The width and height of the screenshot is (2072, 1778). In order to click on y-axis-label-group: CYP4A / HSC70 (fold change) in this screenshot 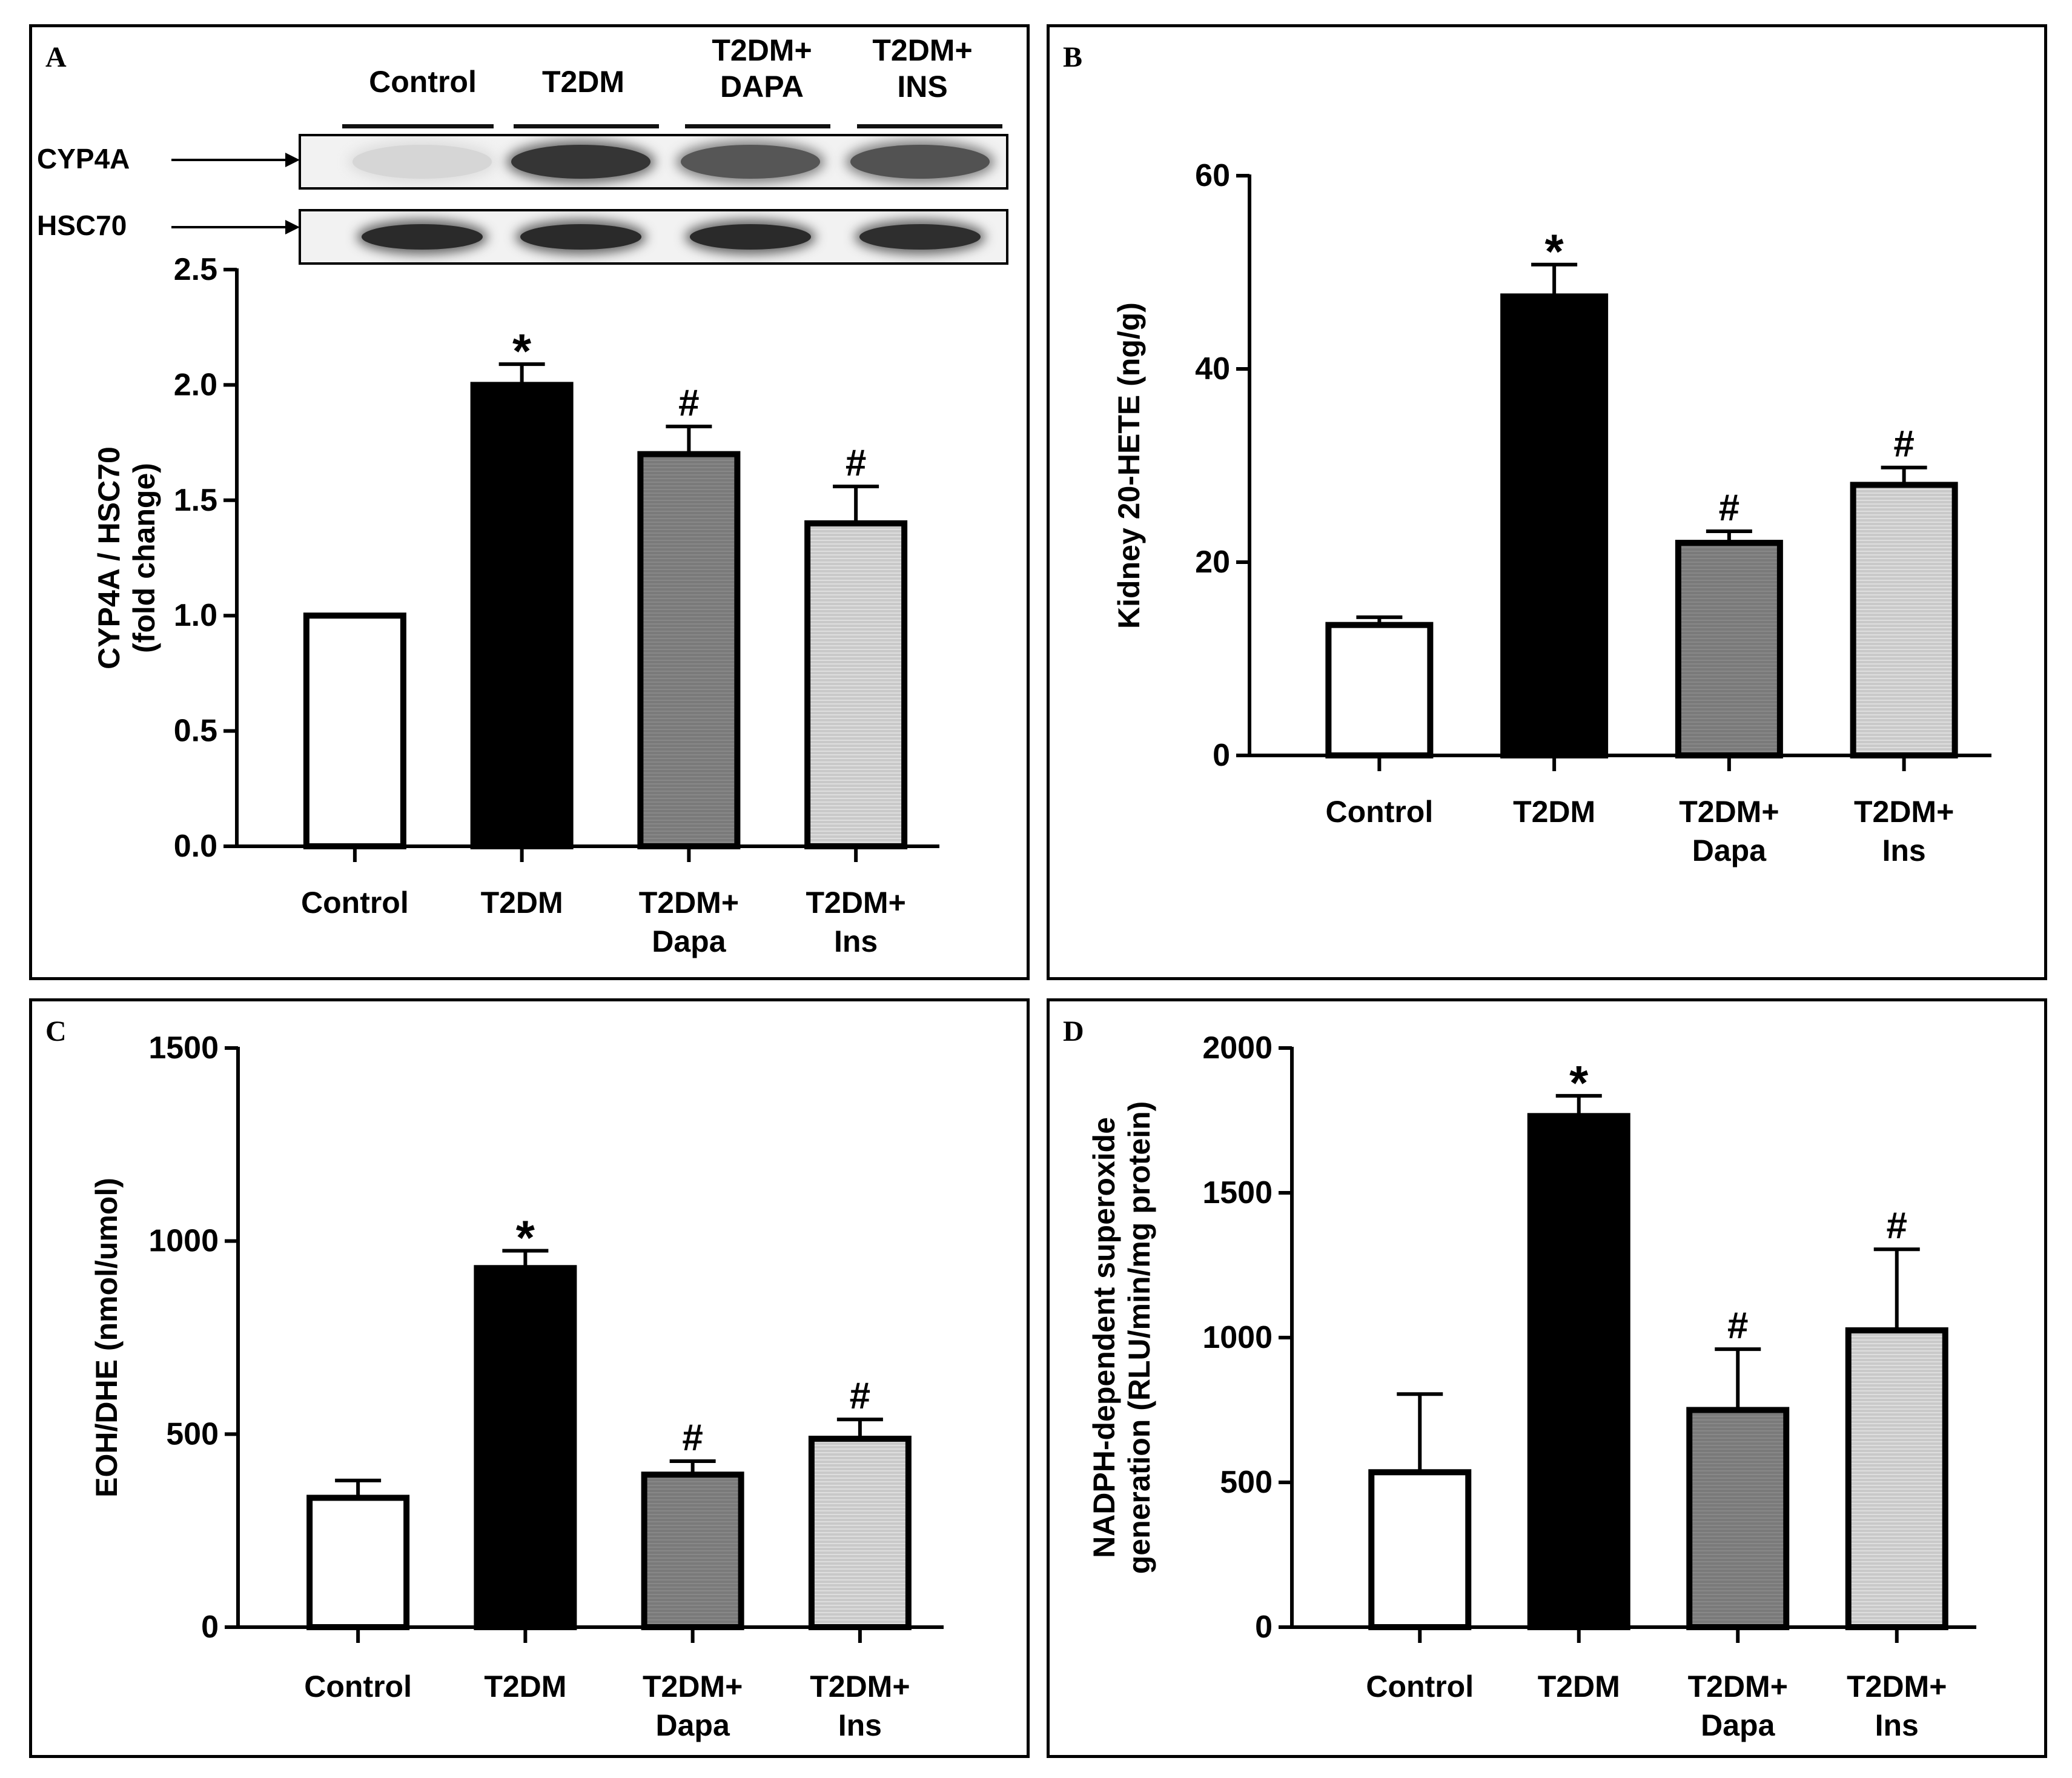, I will do `click(126, 557)`.